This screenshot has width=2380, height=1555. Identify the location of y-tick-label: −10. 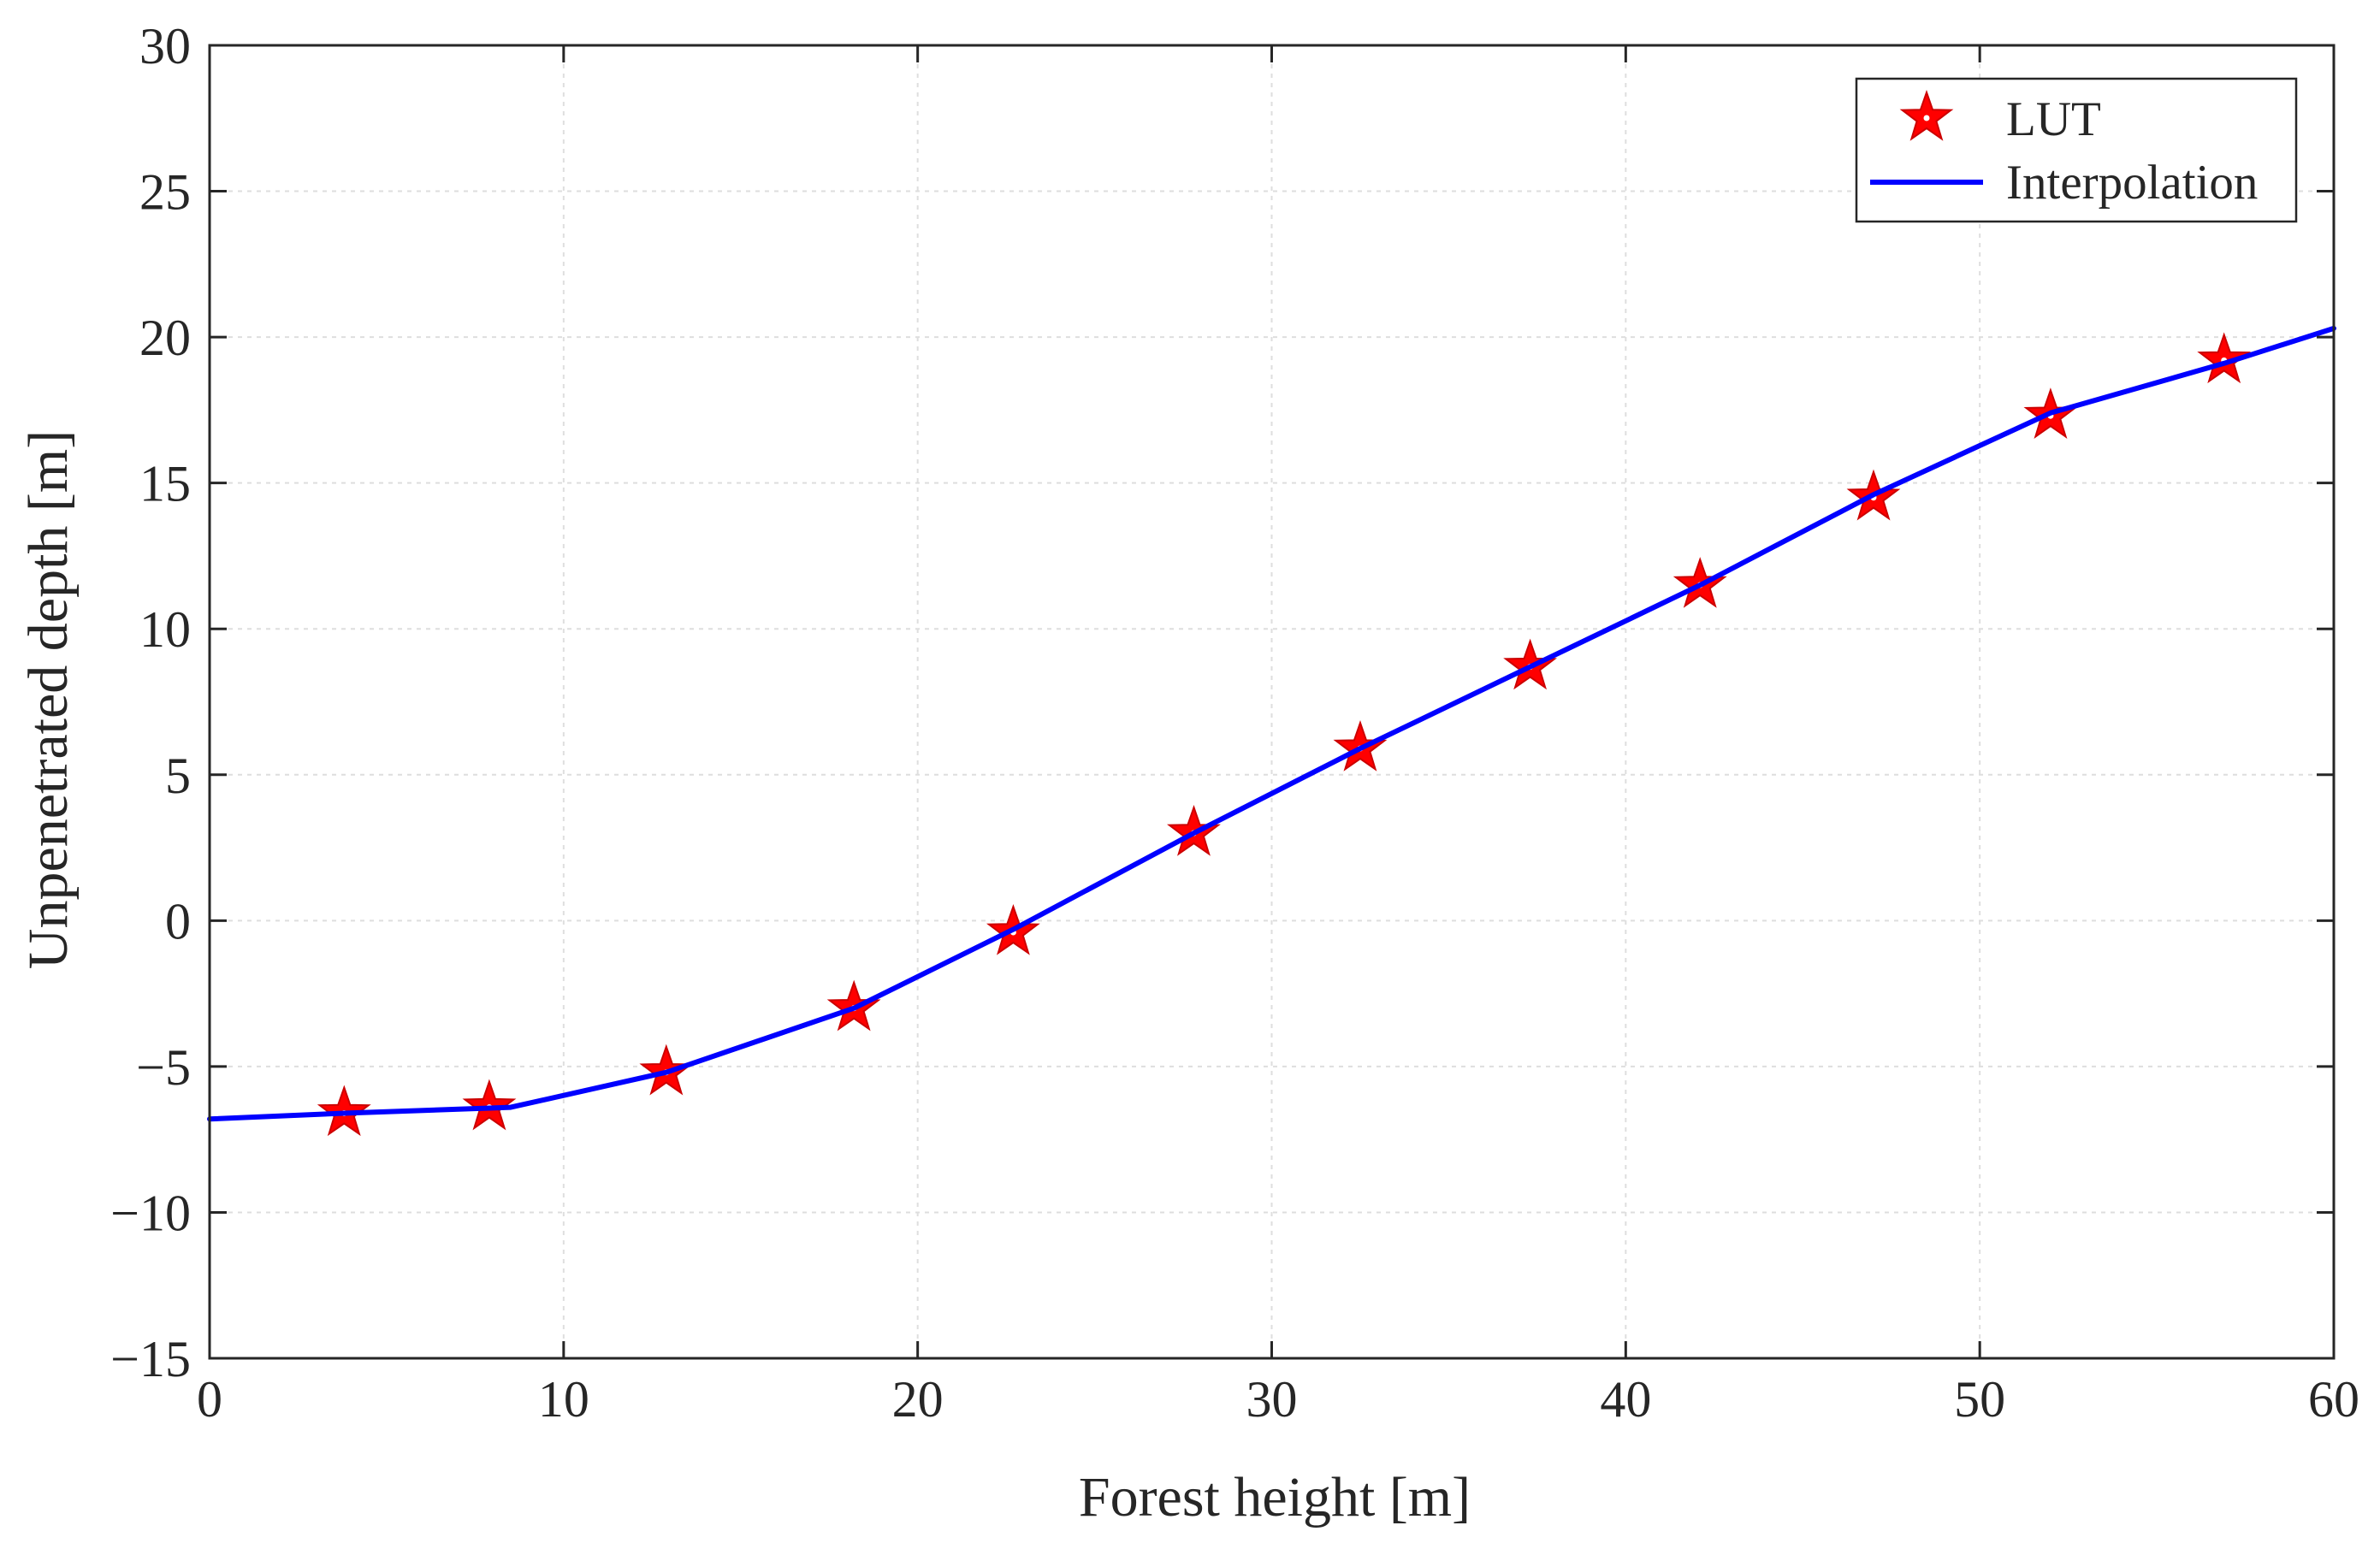
(150, 1213).